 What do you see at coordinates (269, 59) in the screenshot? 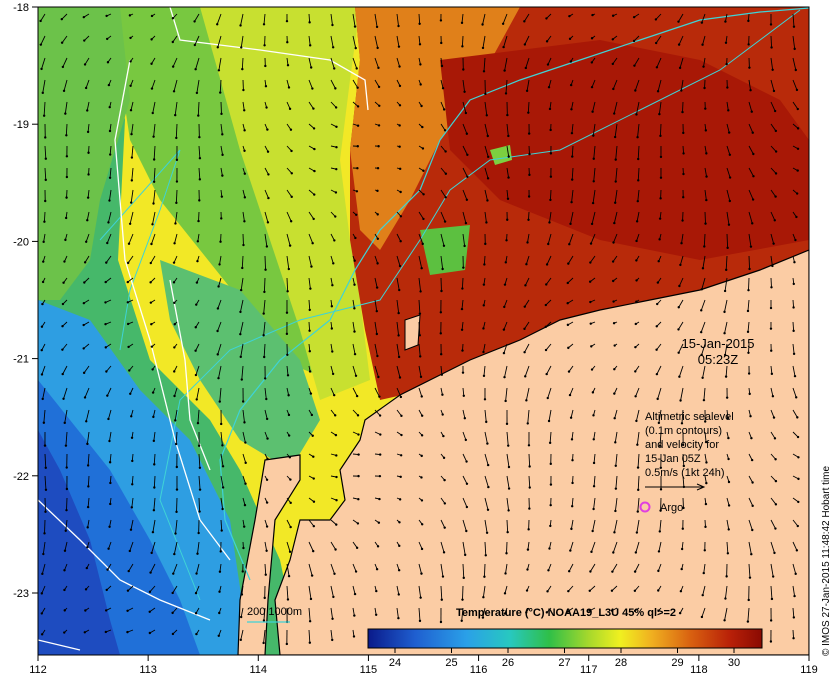
I see `sealevel-contour` at bounding box center [269, 59].